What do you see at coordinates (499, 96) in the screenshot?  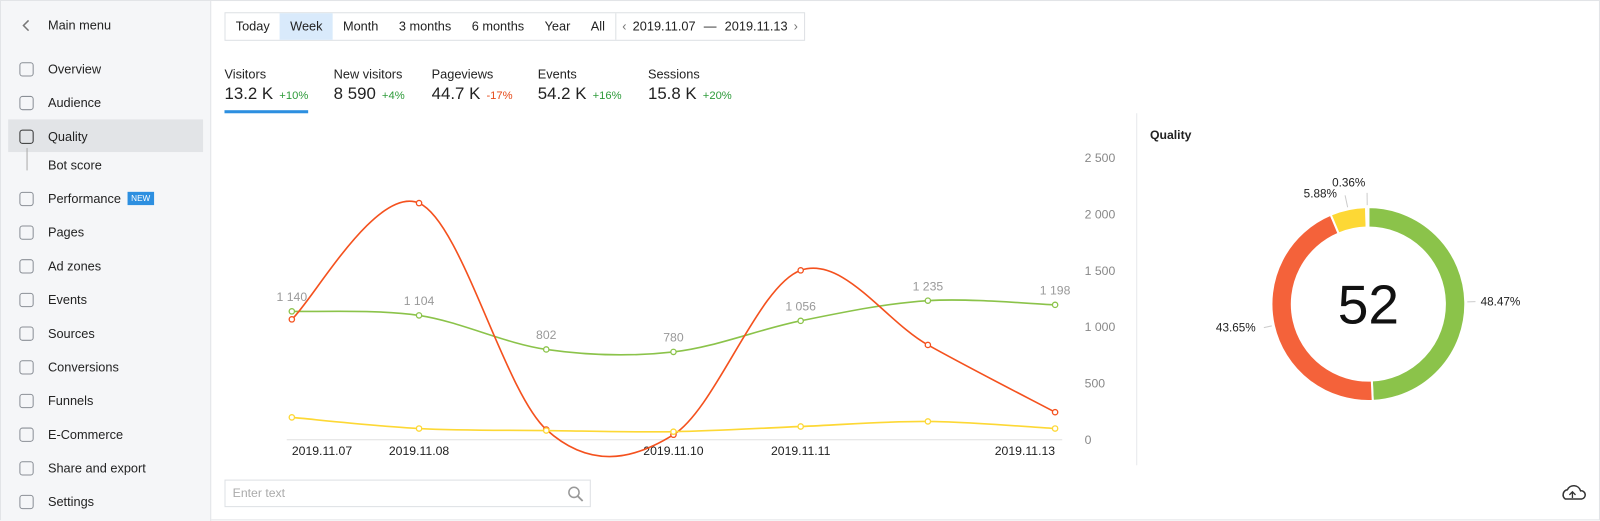 I see `metric-change: -17%` at bounding box center [499, 96].